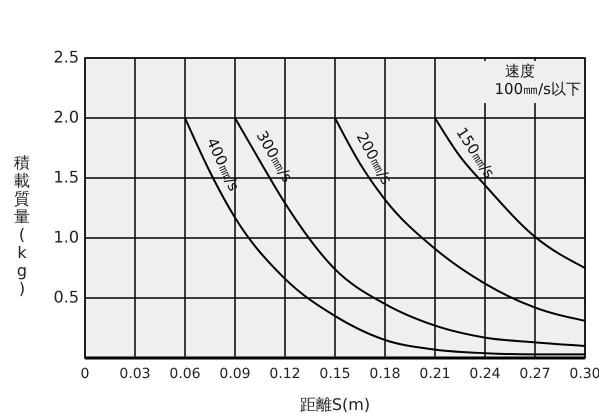 This screenshot has width=599, height=418. I want to click on y-axis-title: 積載質量(kg), so click(22, 225).